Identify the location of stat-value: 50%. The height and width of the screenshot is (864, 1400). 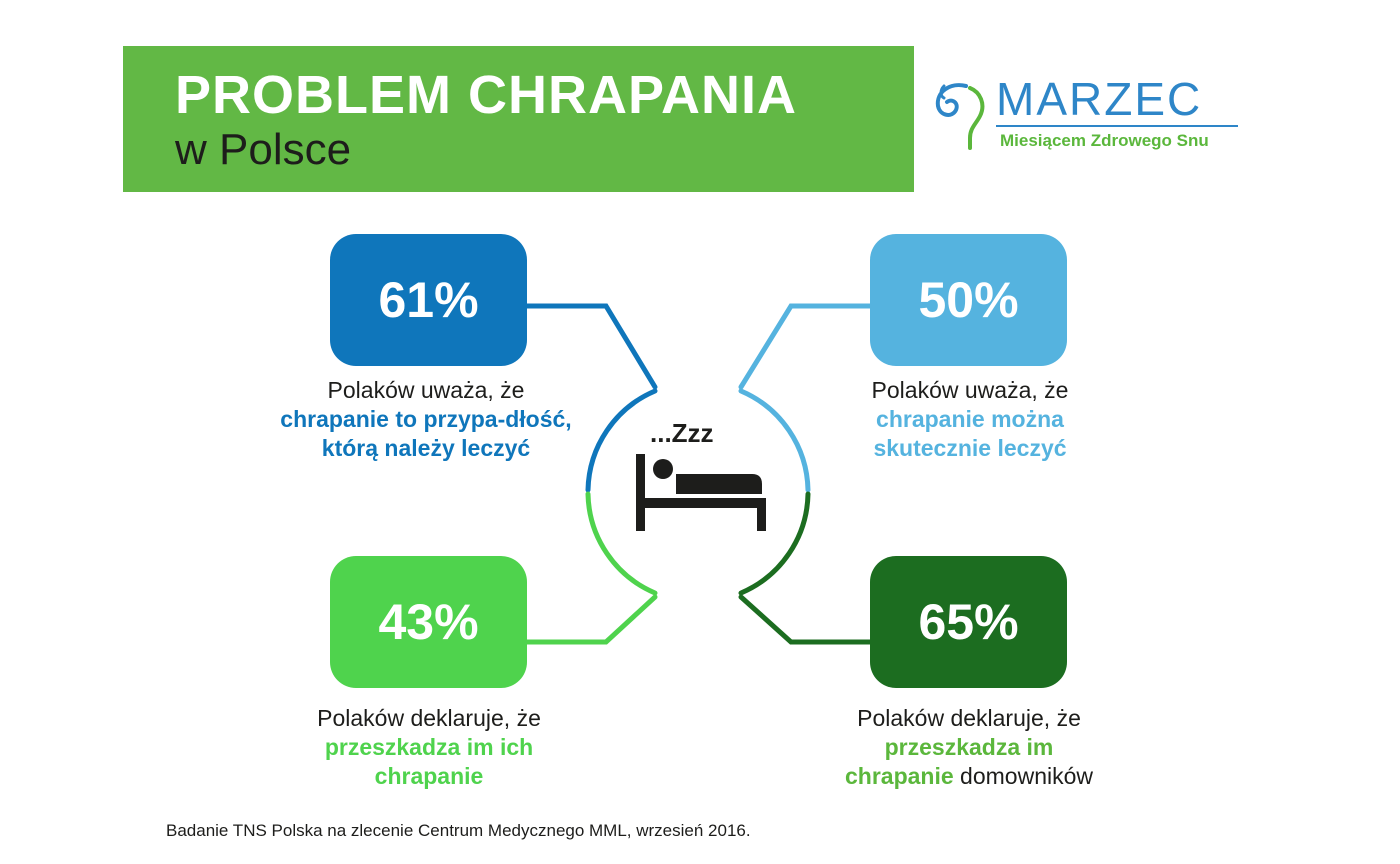
(968, 300).